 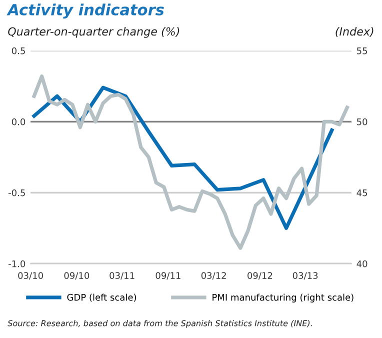 What do you see at coordinates (77, 276) in the screenshot?
I see `x-tick-label: 09/10` at bounding box center [77, 276].